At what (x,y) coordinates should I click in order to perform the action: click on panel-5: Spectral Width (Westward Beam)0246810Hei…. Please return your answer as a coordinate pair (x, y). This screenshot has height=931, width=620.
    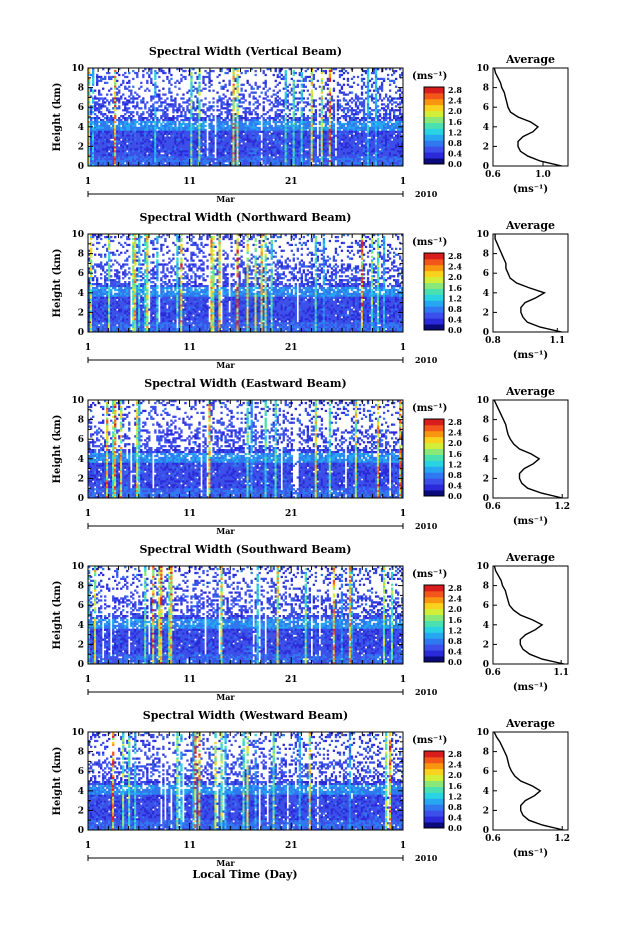
    Looking at the image, I should click on (311, 788).